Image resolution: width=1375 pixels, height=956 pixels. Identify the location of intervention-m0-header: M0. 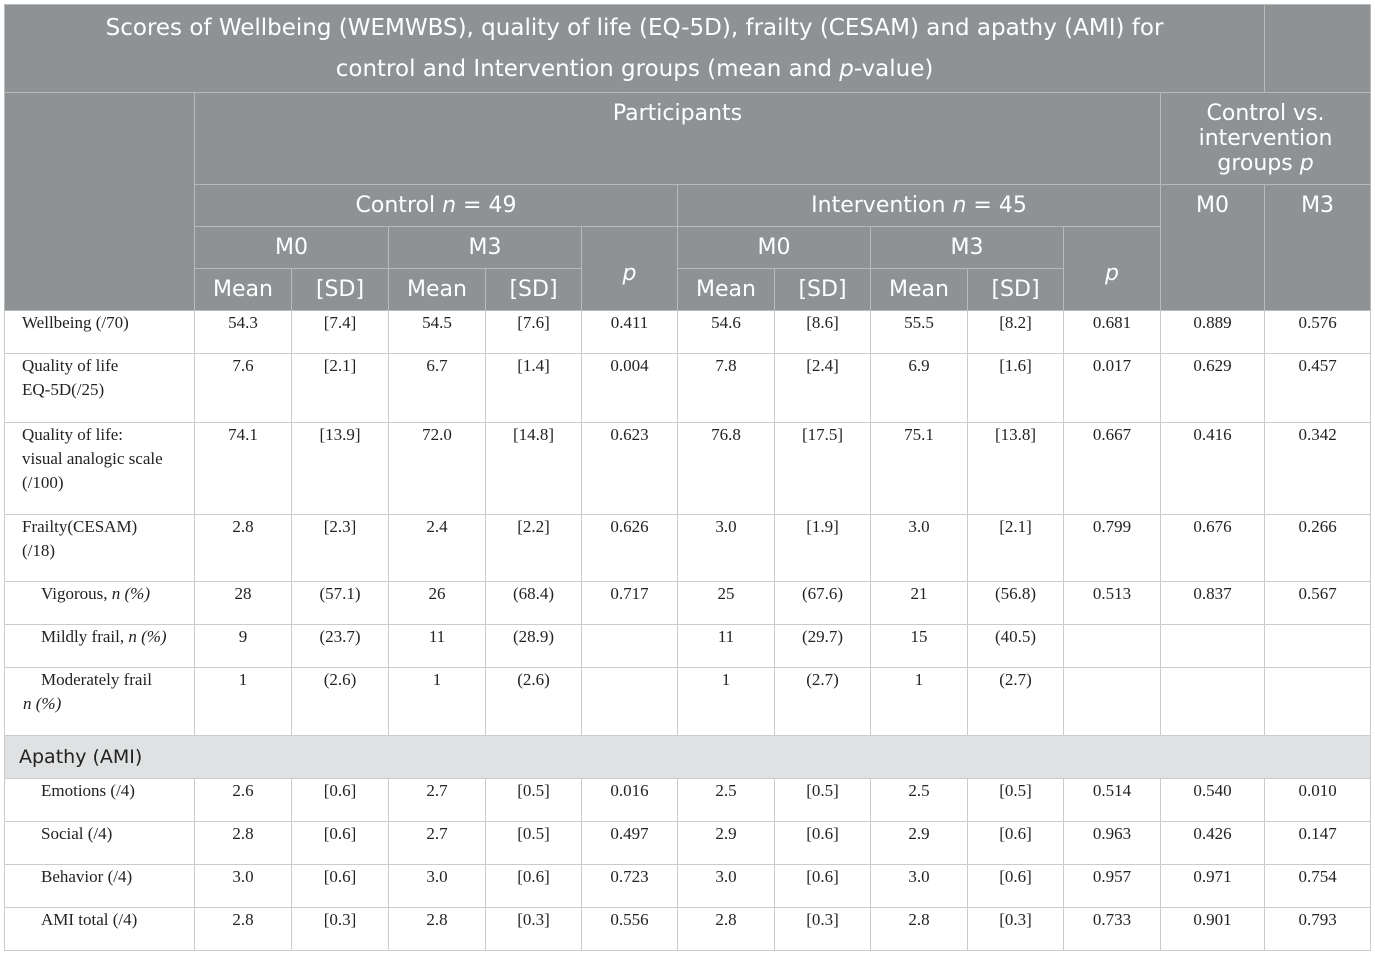
(774, 247).